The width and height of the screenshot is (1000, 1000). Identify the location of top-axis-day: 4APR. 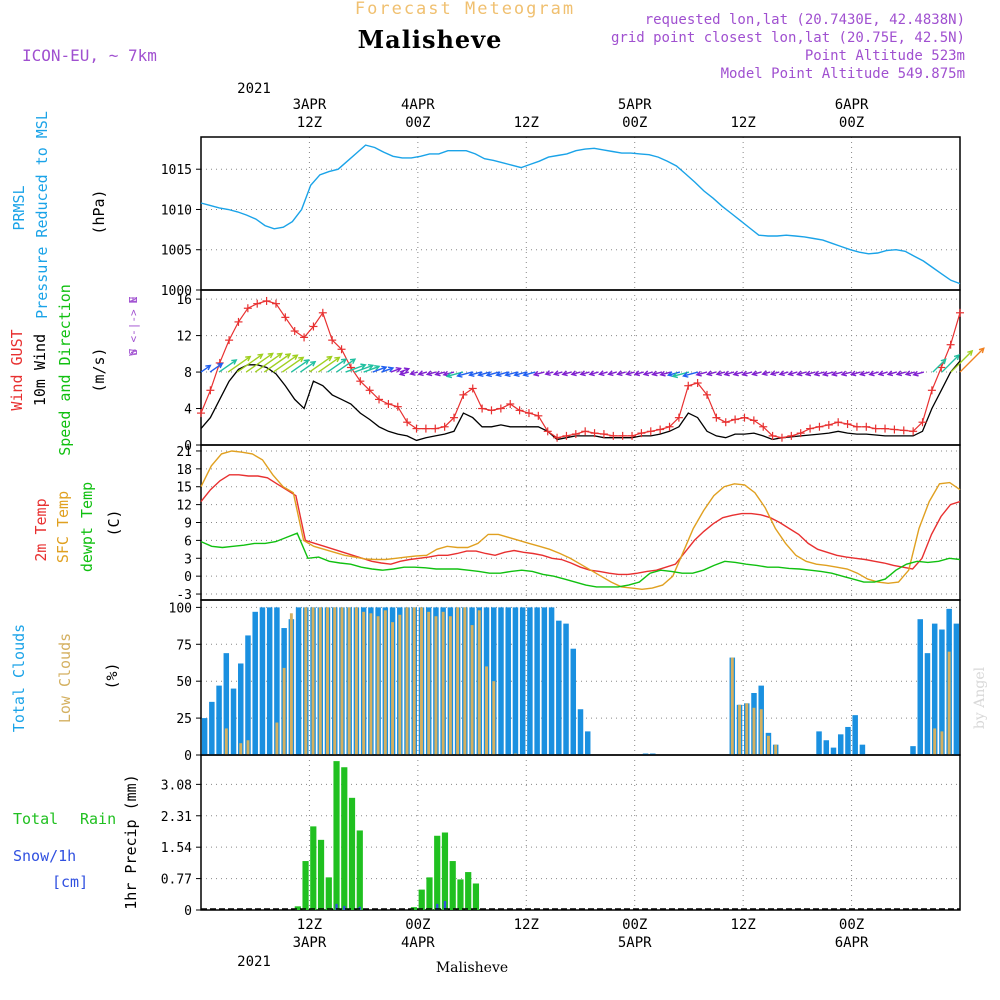
(418, 105).